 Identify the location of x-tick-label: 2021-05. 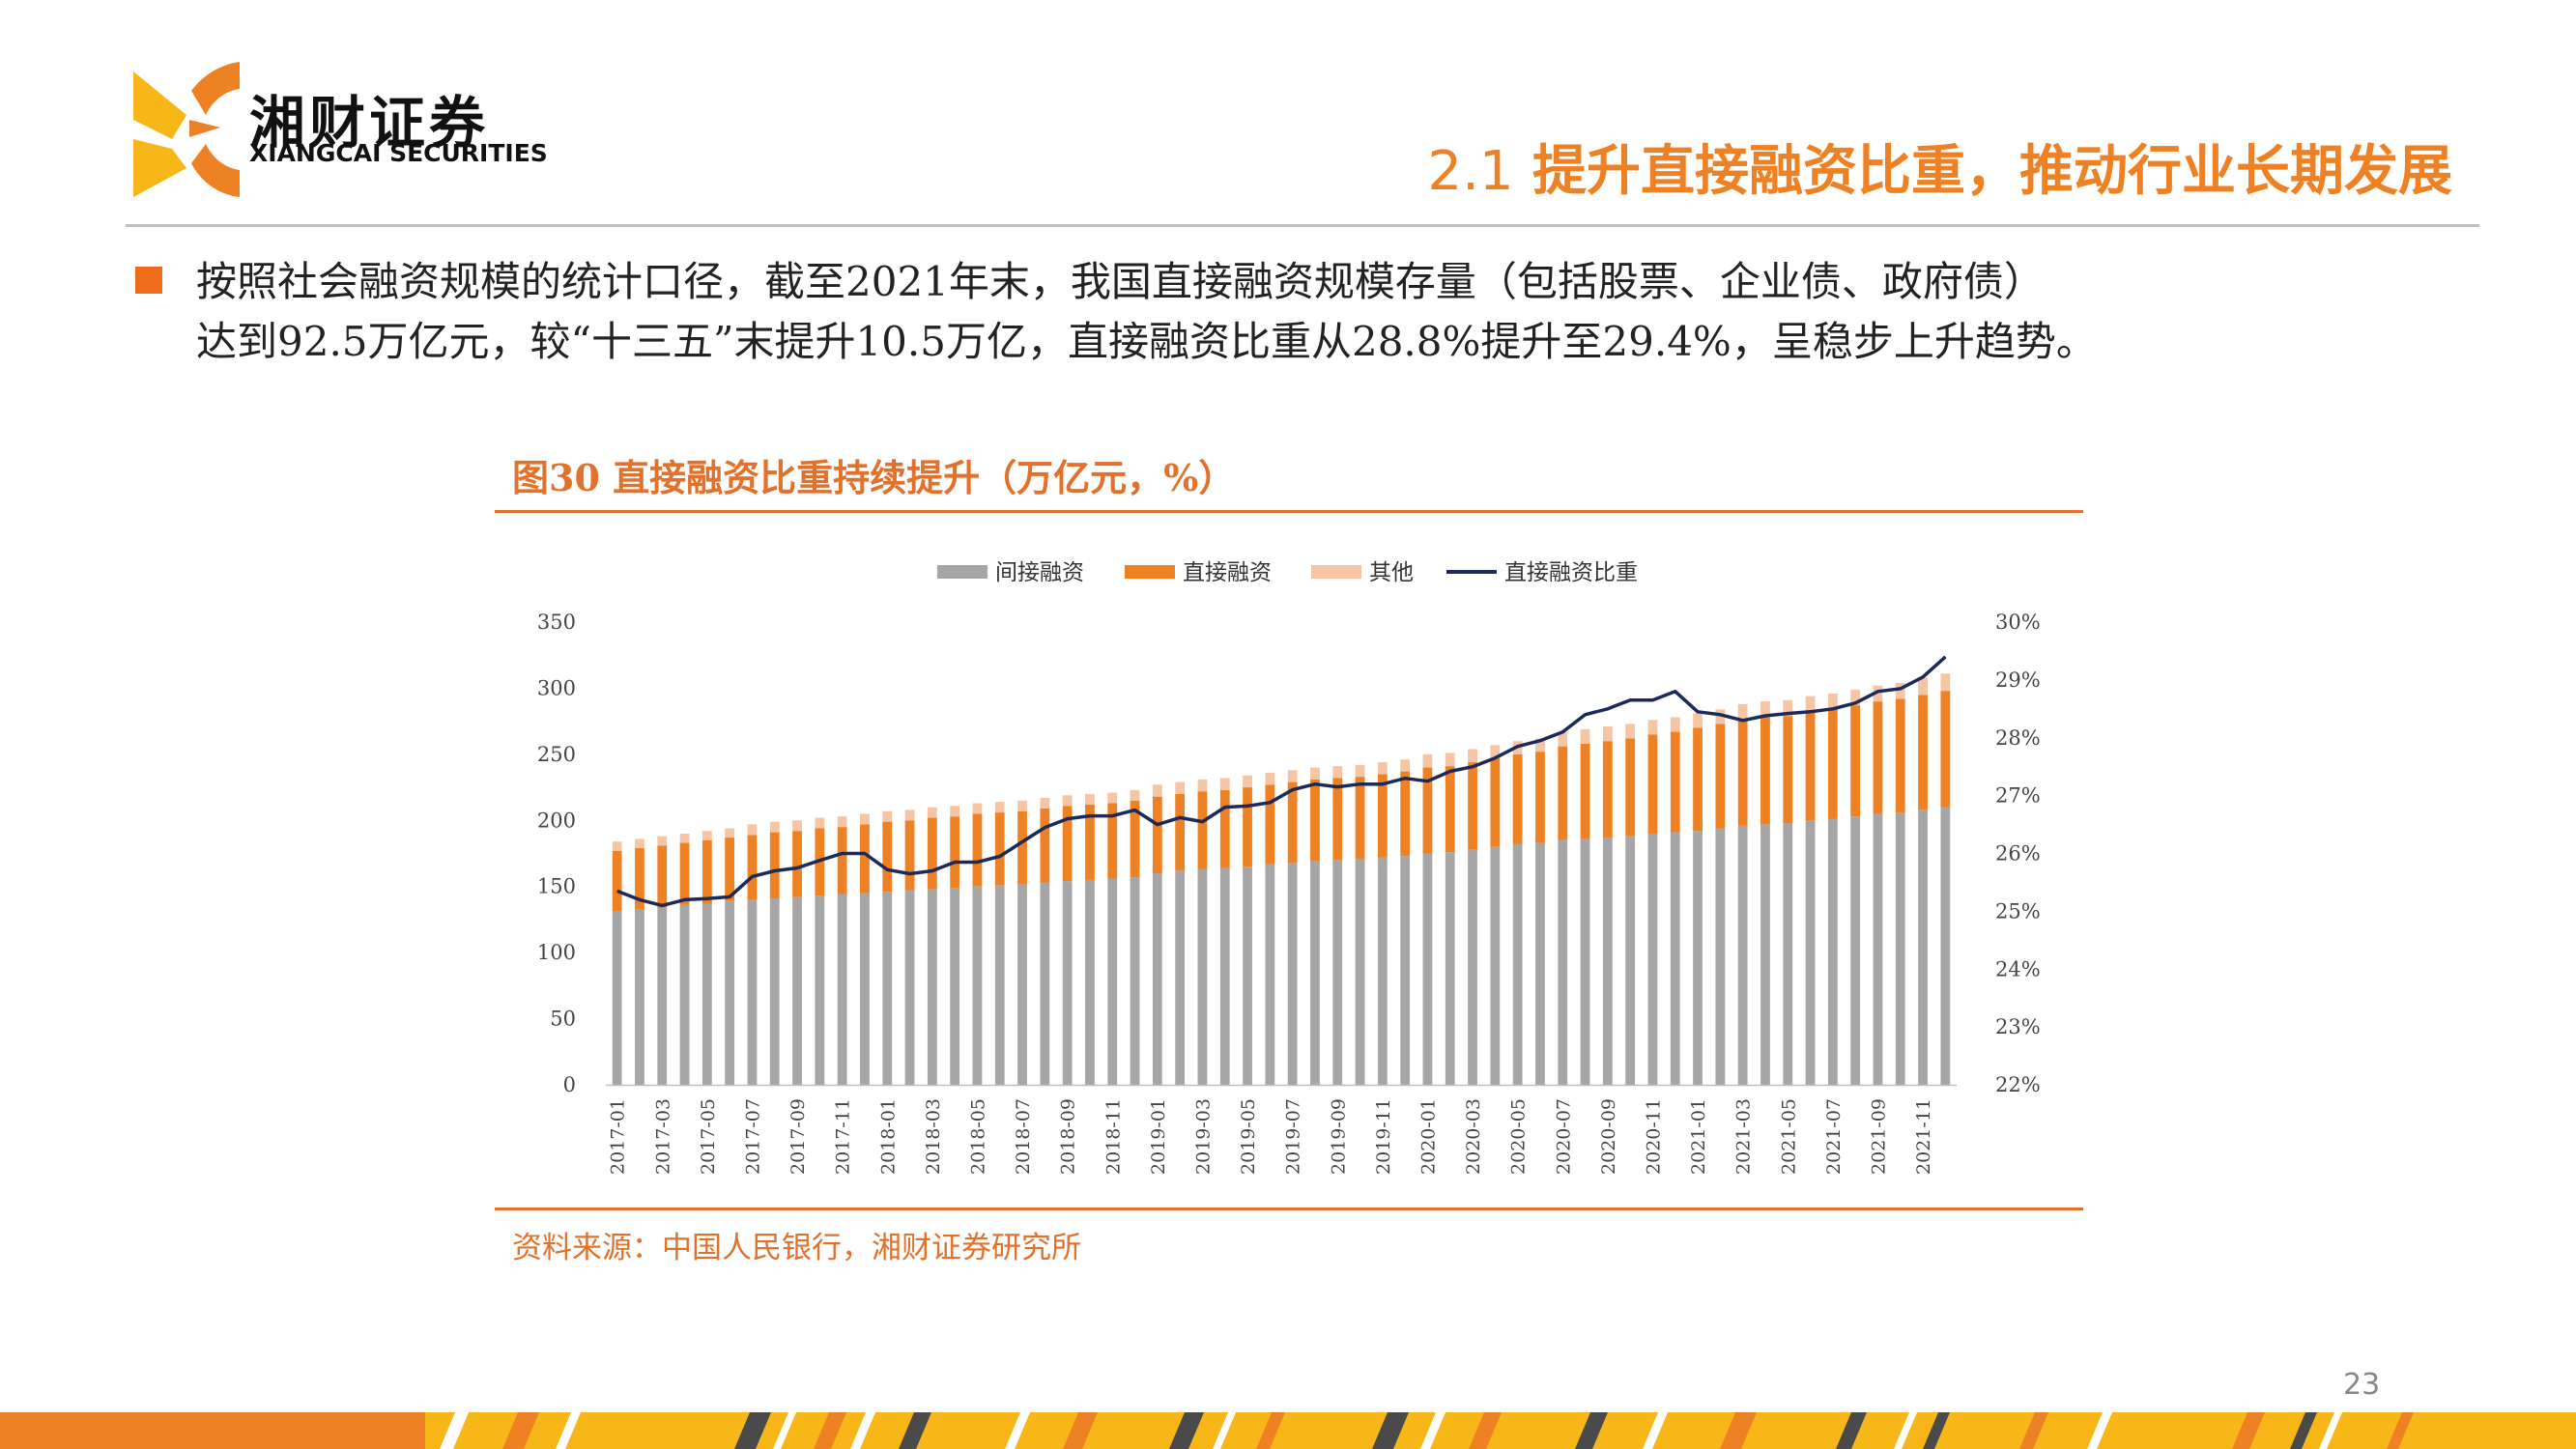
(1789, 1136).